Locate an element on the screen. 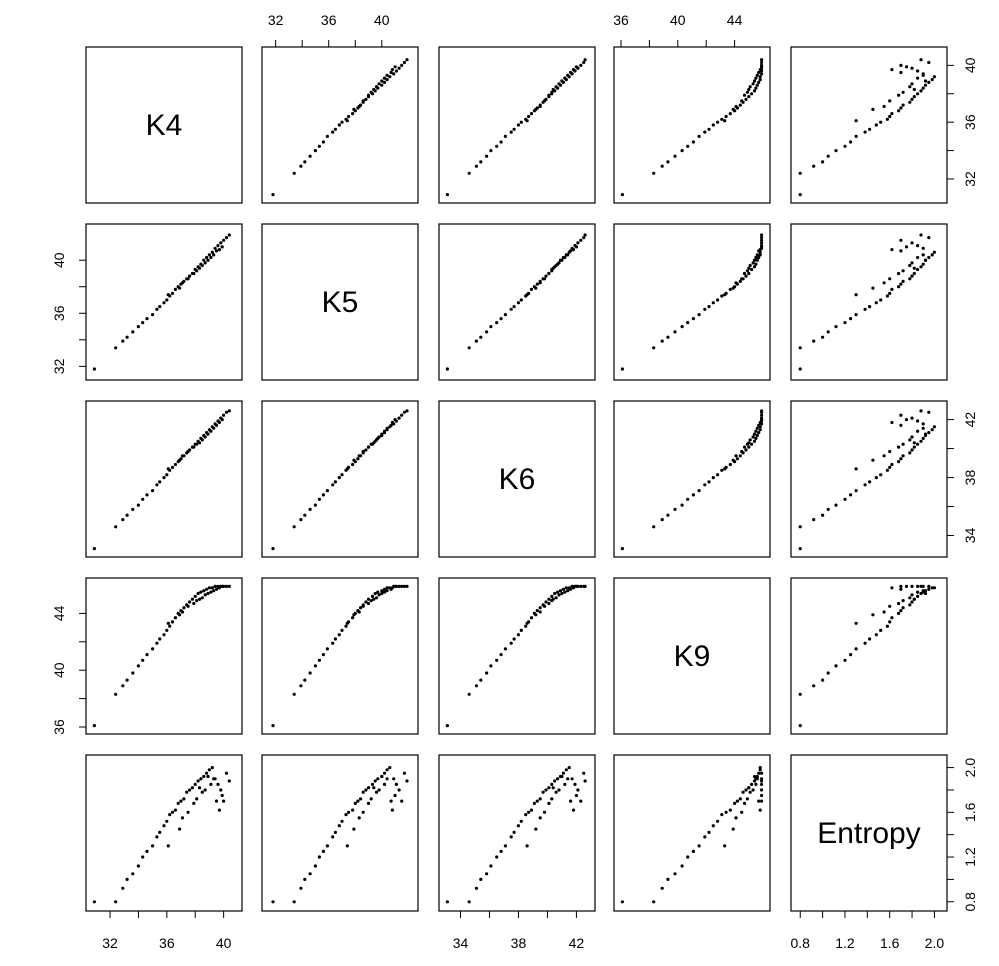 This screenshot has height=966, width=999. variable-label-k9: K9 is located at coordinates (692, 656).